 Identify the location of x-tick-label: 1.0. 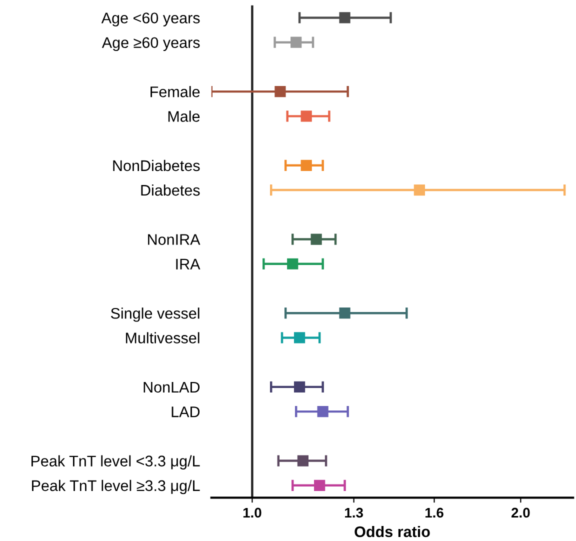
(252, 513).